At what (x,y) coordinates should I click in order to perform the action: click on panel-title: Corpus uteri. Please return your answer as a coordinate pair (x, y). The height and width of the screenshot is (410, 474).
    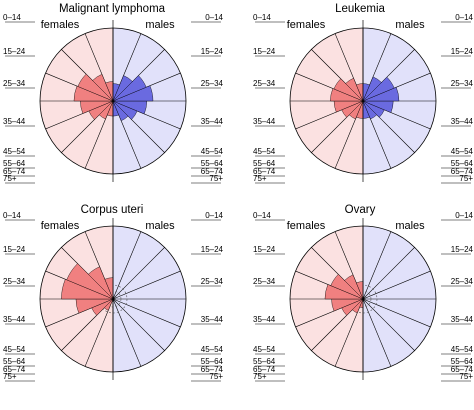
    Looking at the image, I should click on (112, 210).